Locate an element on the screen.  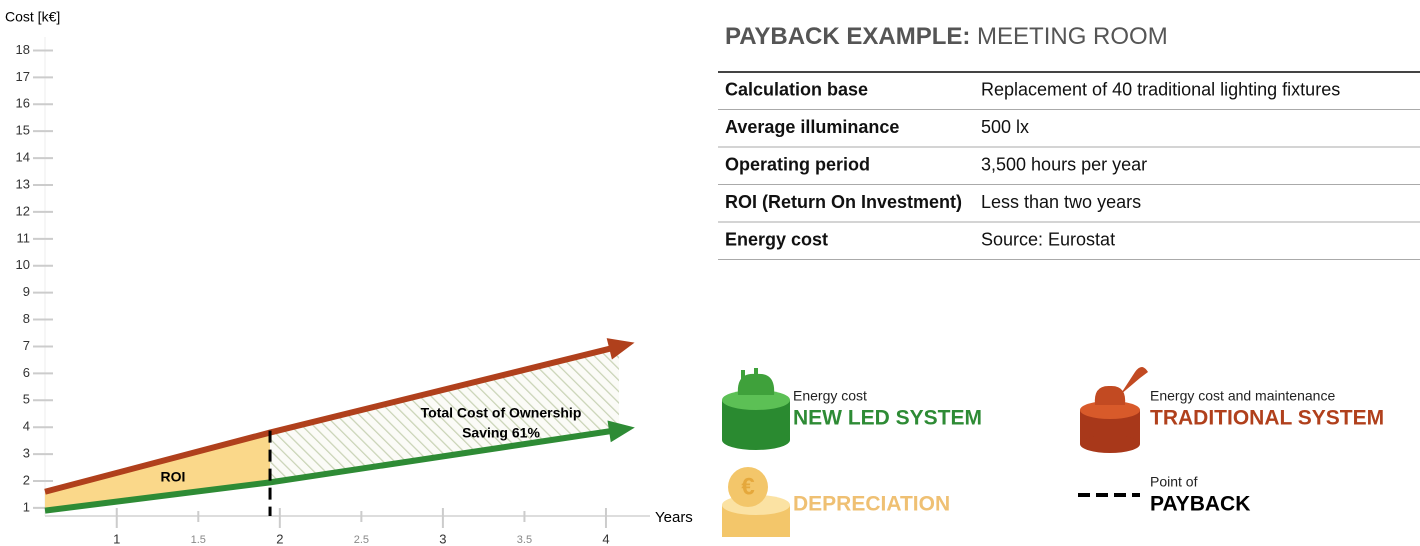
table-value: 500 lx is located at coordinates (1005, 127).